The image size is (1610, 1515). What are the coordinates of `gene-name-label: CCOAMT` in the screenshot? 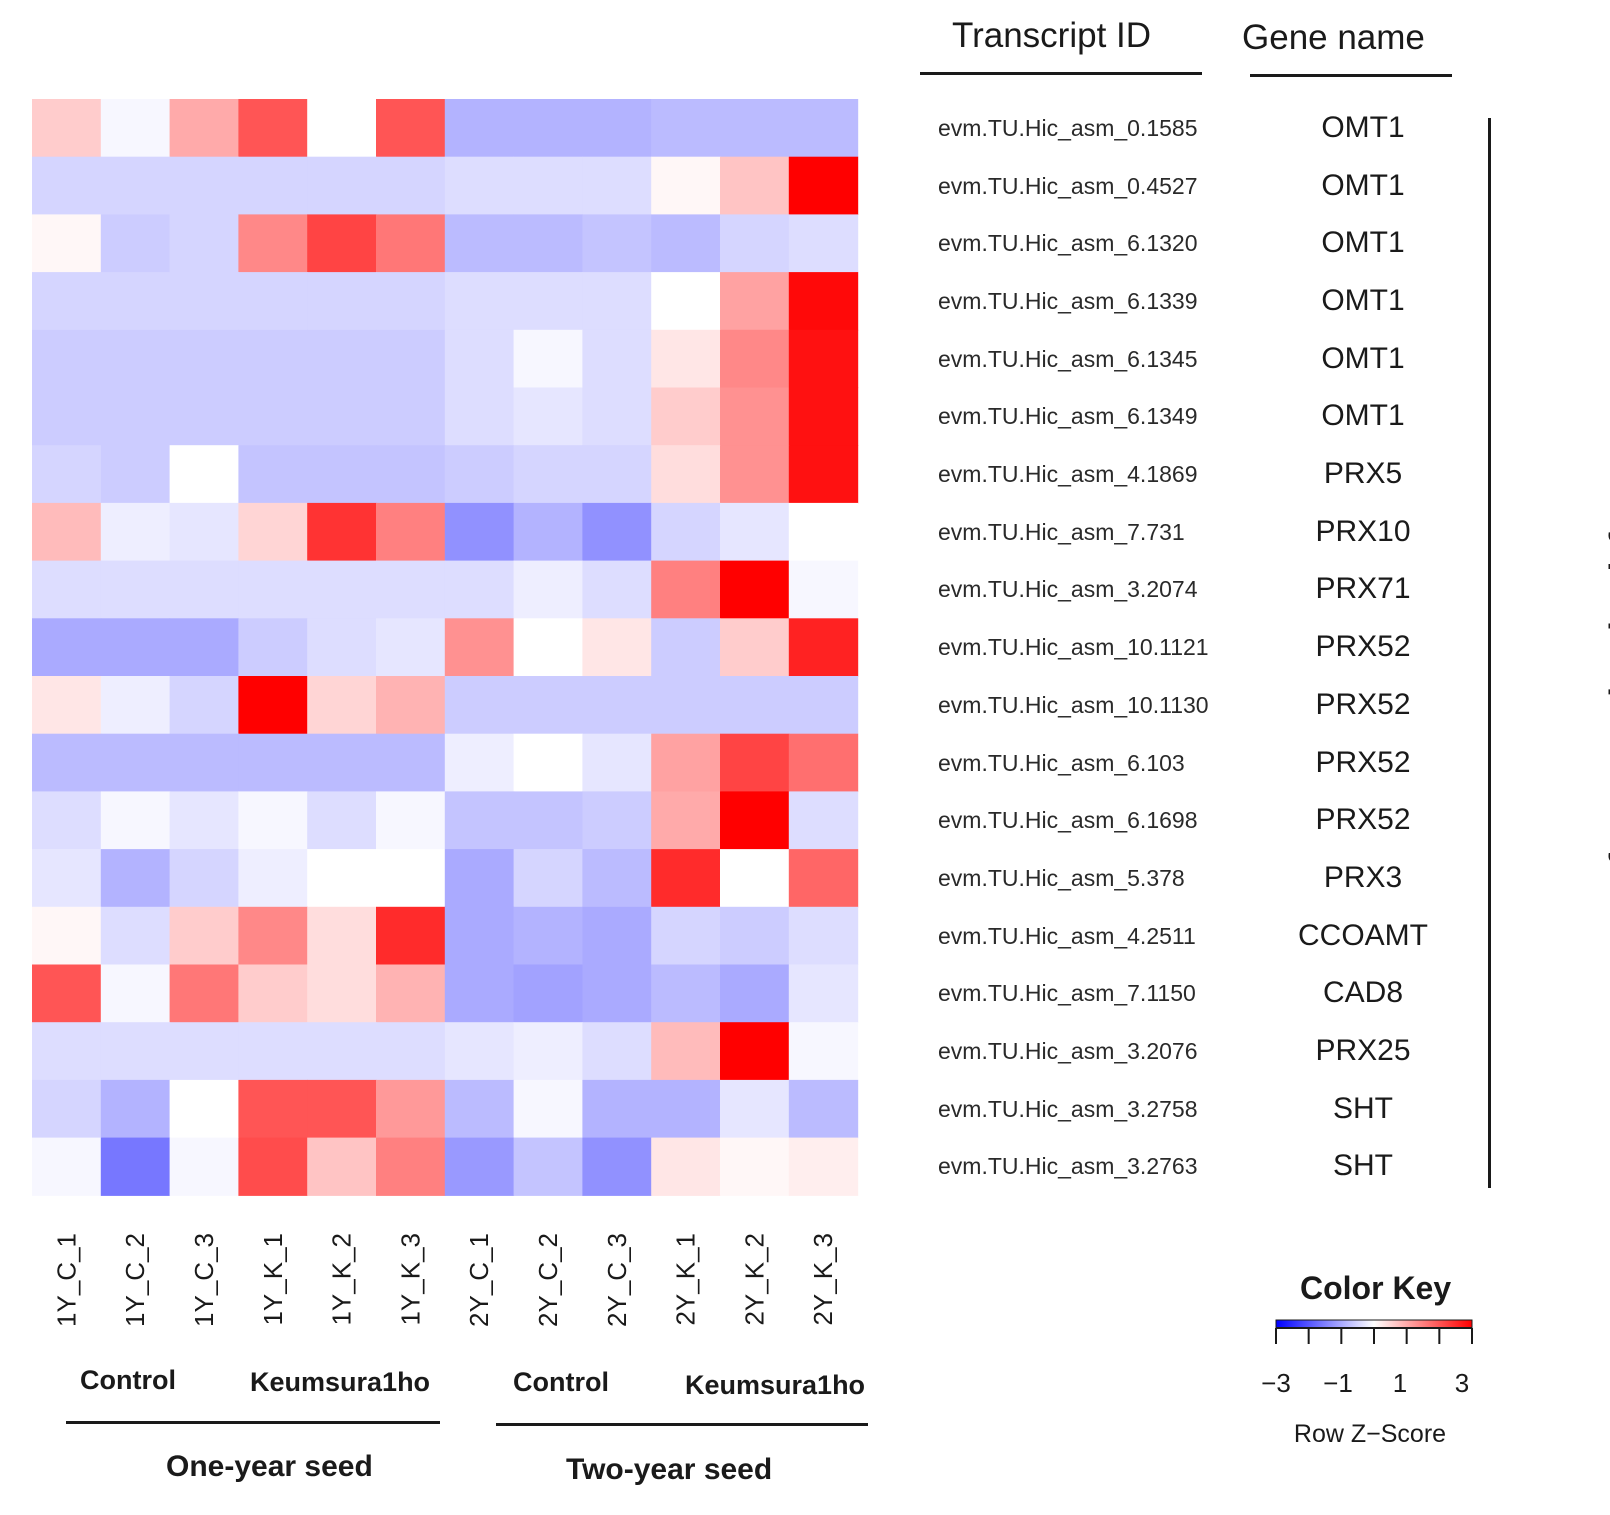 It's located at (1363, 935).